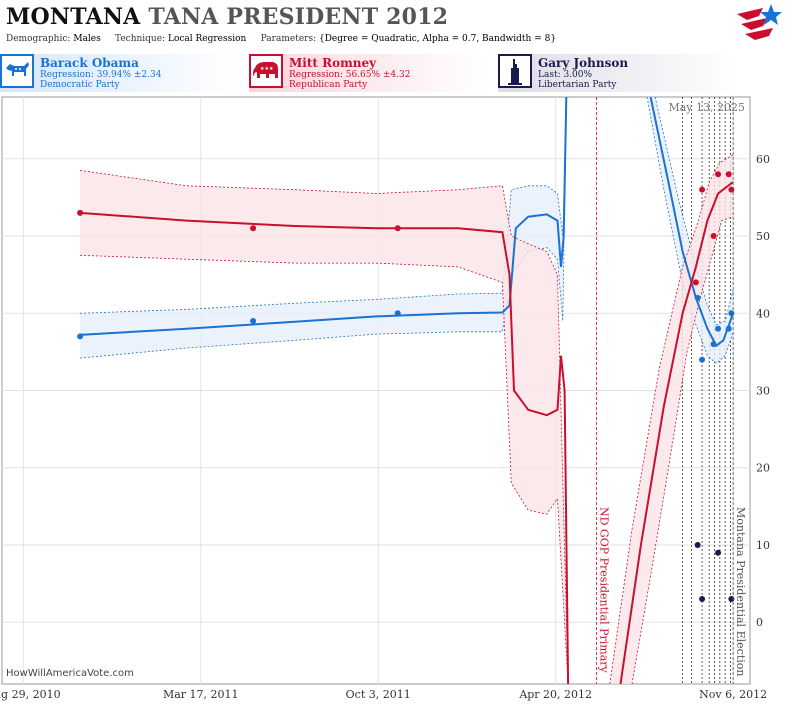  What do you see at coordinates (298, 17) in the screenshot?
I see `title-rest: TANA PRESIDENT 2012` at bounding box center [298, 17].